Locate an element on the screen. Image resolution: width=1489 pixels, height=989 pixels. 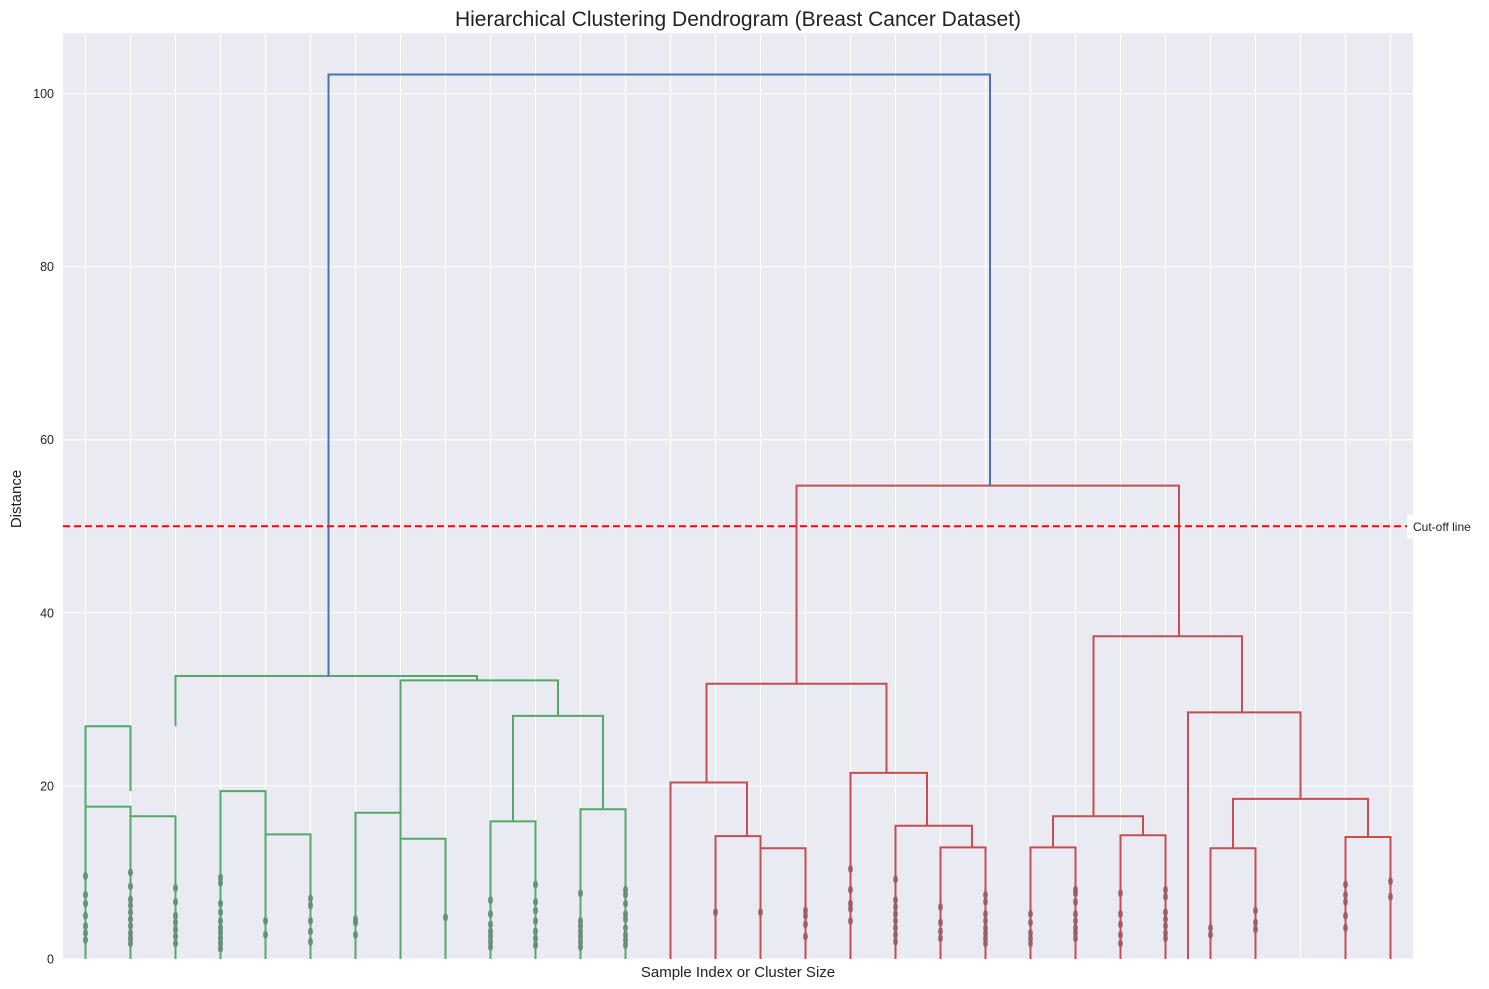
cutoff-label: Cut-off line is located at coordinates (1442, 527).